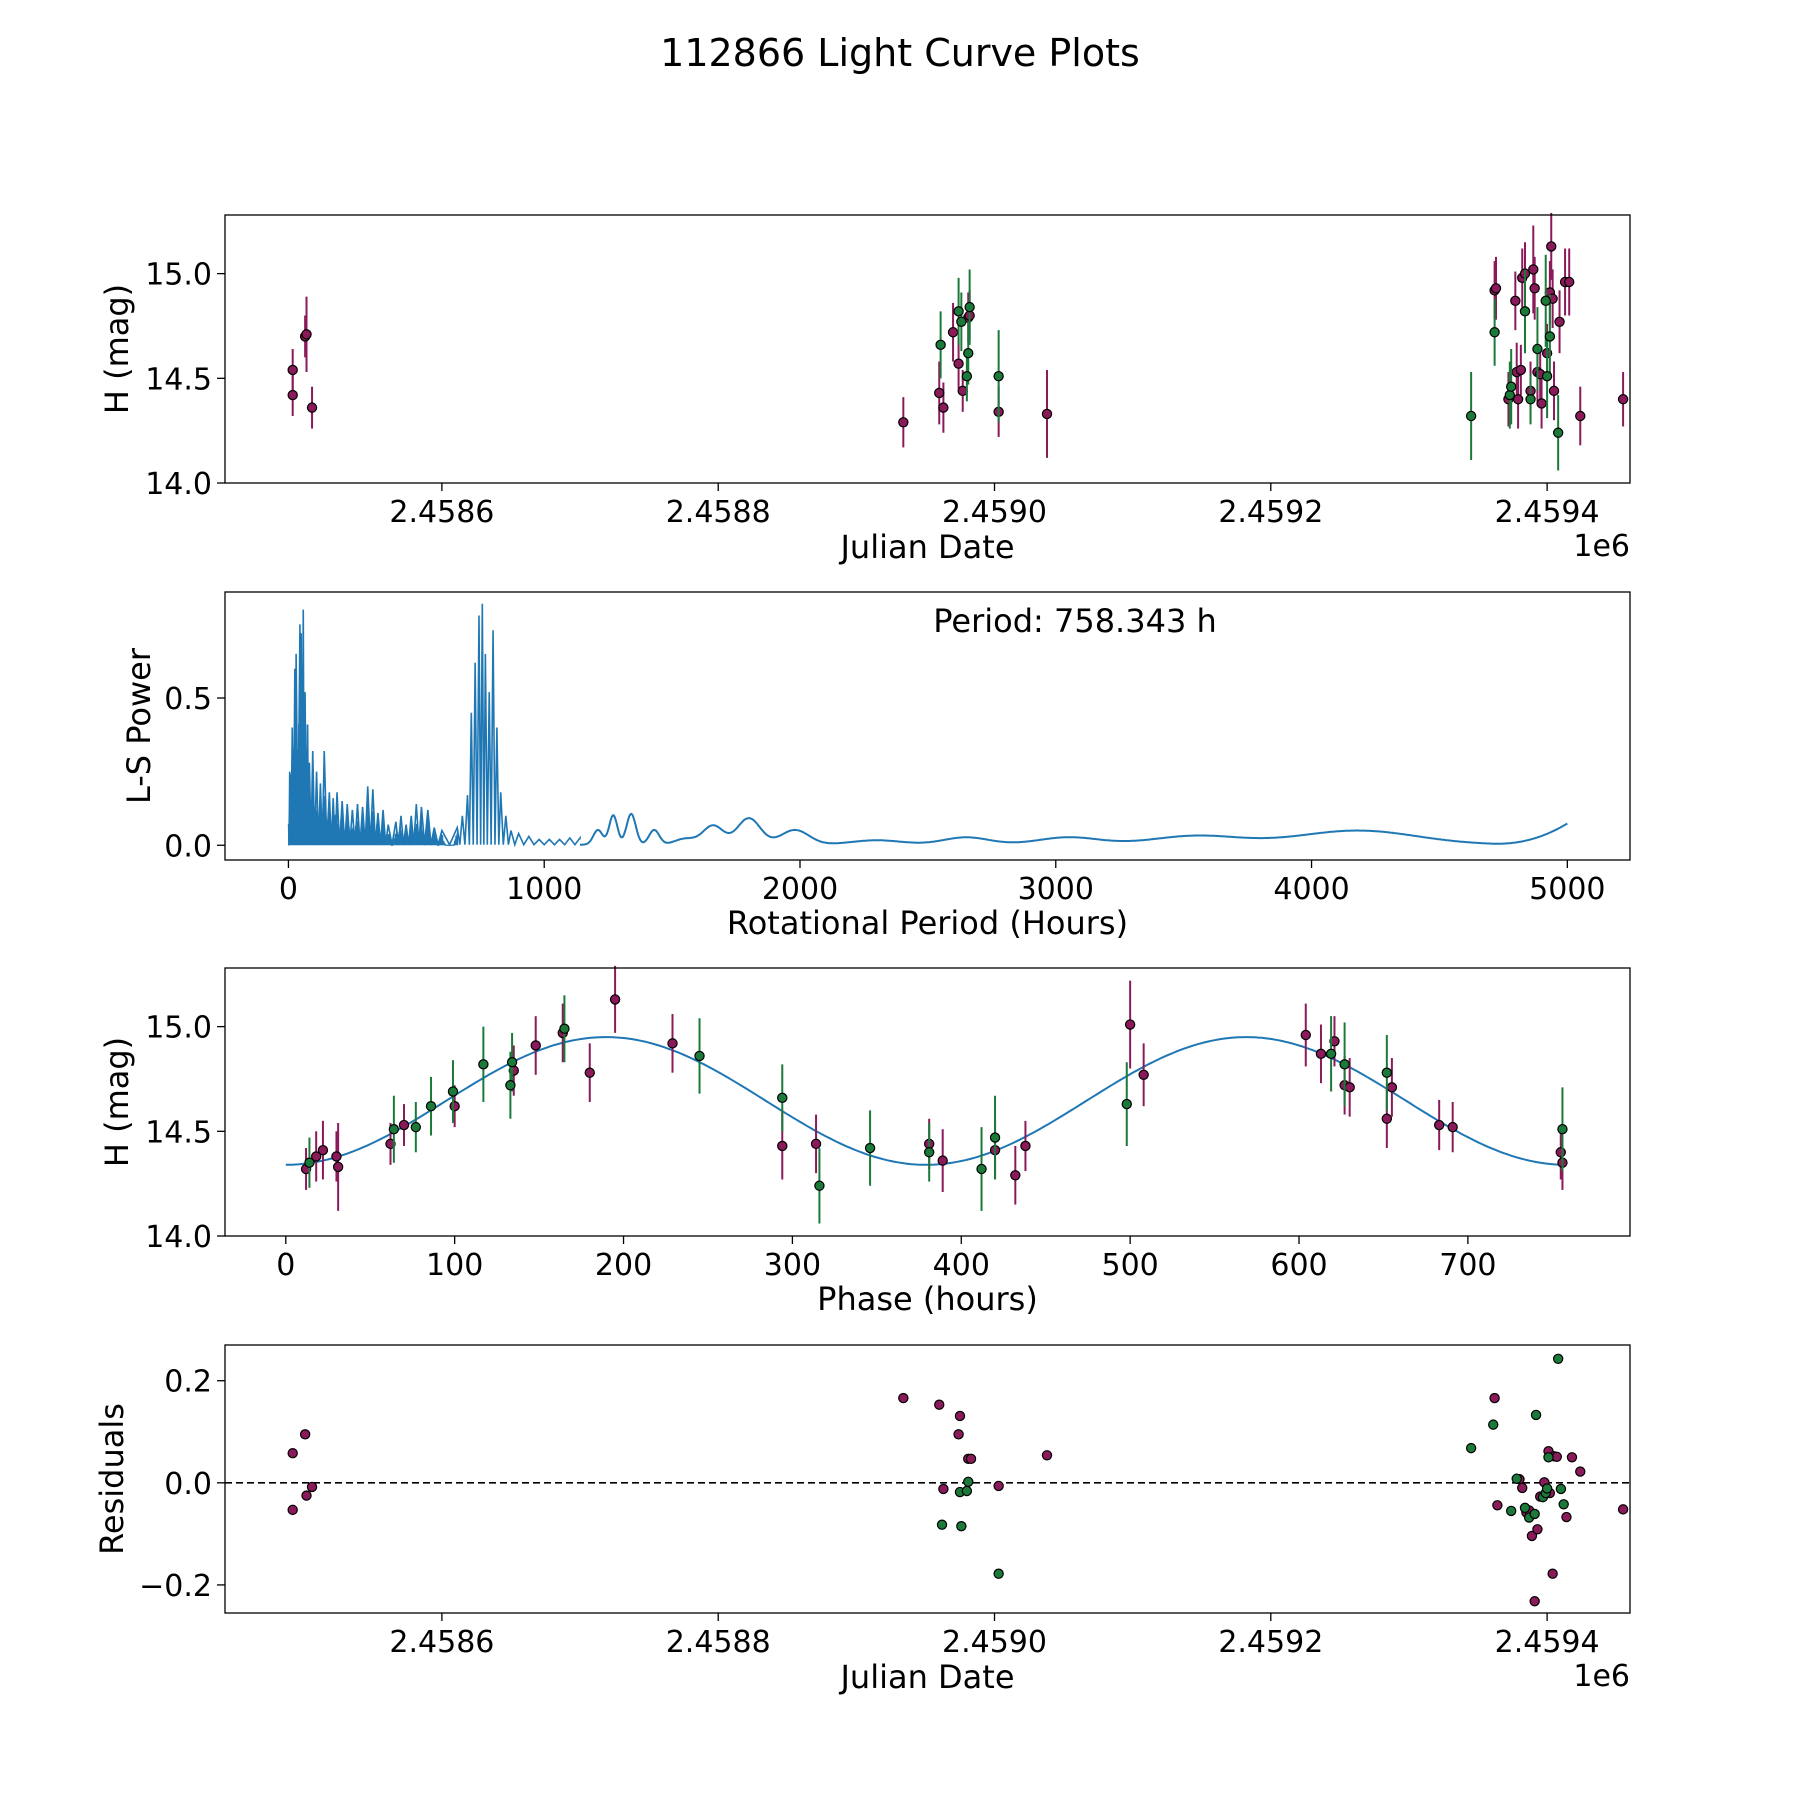 The height and width of the screenshot is (1800, 1800). I want to click on residuals-y-tick-label: −0.2, so click(175, 1586).